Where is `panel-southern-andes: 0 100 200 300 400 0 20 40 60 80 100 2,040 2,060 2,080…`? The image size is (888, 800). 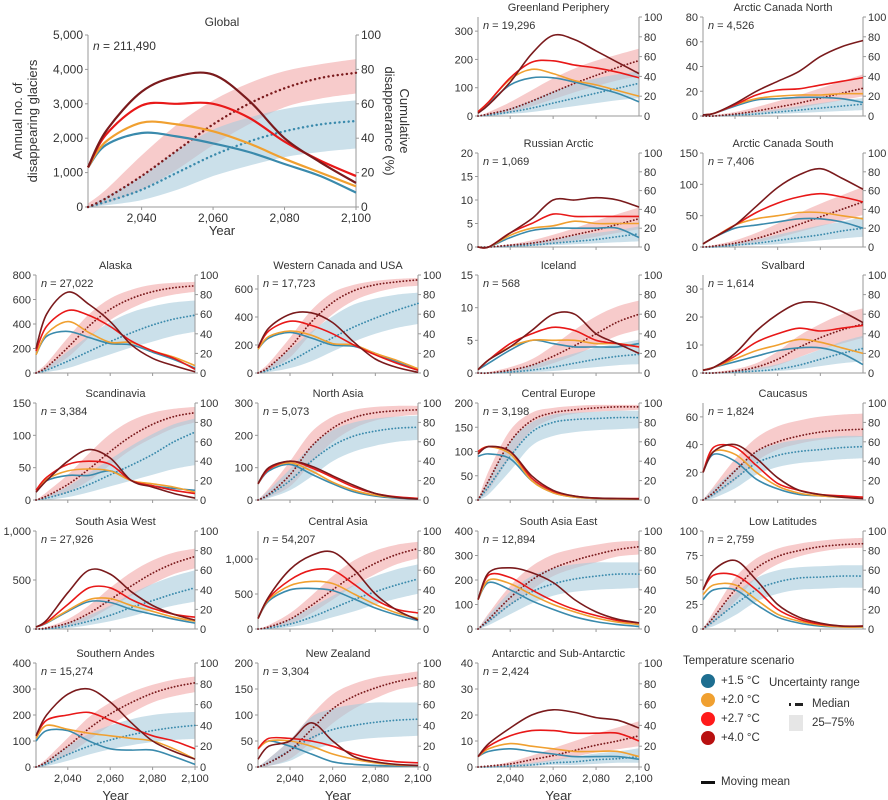
panel-southern-andes: 0 100 200 300 400 0 20 40 60 80 100 2,040 2,060 2,080… is located at coordinates (116, 724).